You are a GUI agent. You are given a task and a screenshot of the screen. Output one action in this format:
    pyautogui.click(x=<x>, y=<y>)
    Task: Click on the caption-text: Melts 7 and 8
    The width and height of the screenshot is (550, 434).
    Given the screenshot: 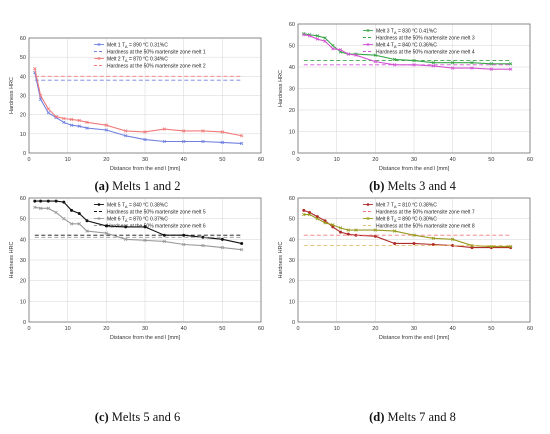 What is the action you would take?
    pyautogui.click(x=420, y=417)
    